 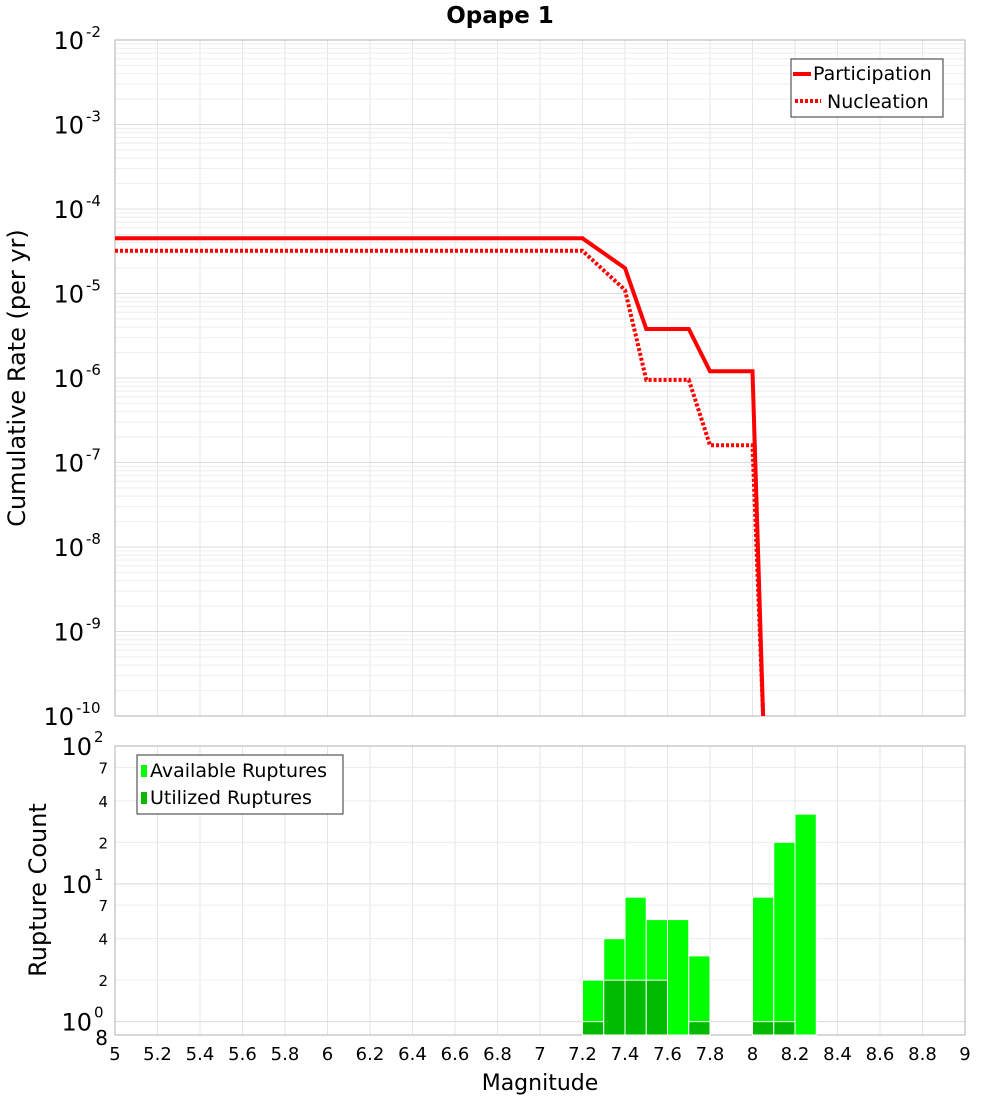 I want to click on x-tick-label: 5.2, so click(x=157, y=1054).